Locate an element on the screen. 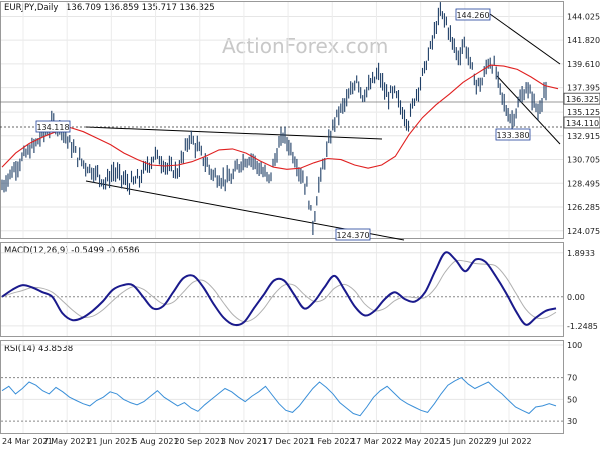 The image size is (600, 450). current-price-label: 136.325 is located at coordinates (582, 99).